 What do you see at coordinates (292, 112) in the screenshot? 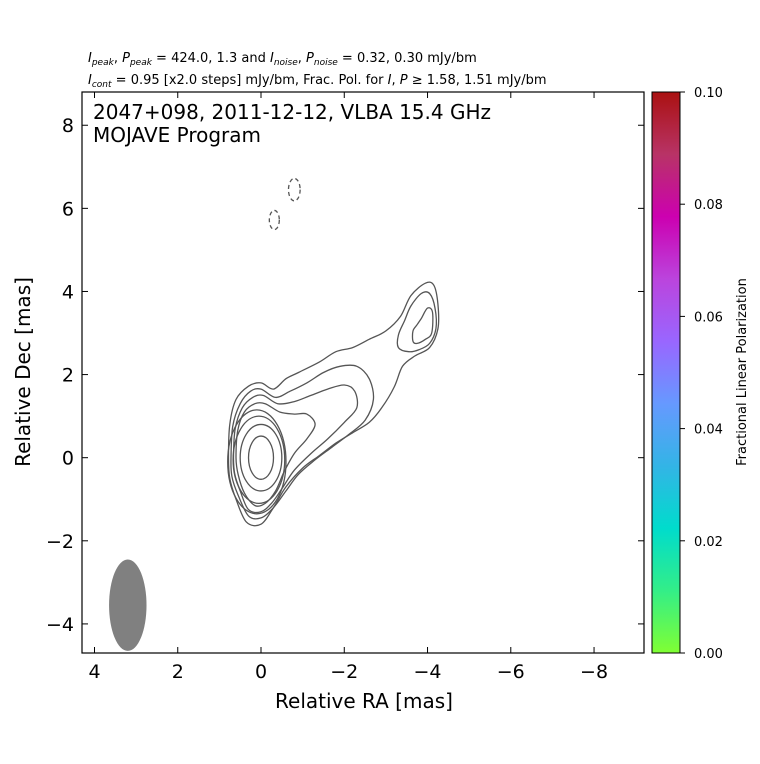
I see `chart-title: 2047+098, 2011-12-12, VLBA 15.4 GHz` at bounding box center [292, 112].